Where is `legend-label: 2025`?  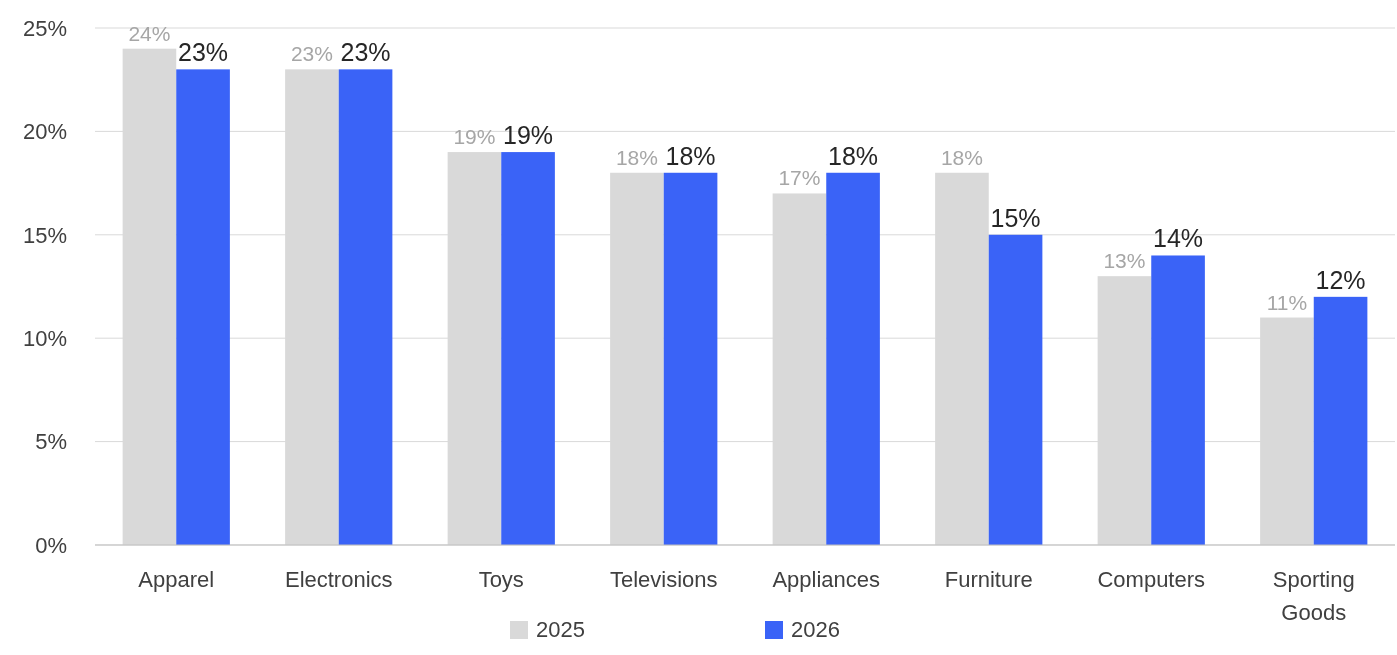 legend-label: 2025 is located at coordinates (560, 629).